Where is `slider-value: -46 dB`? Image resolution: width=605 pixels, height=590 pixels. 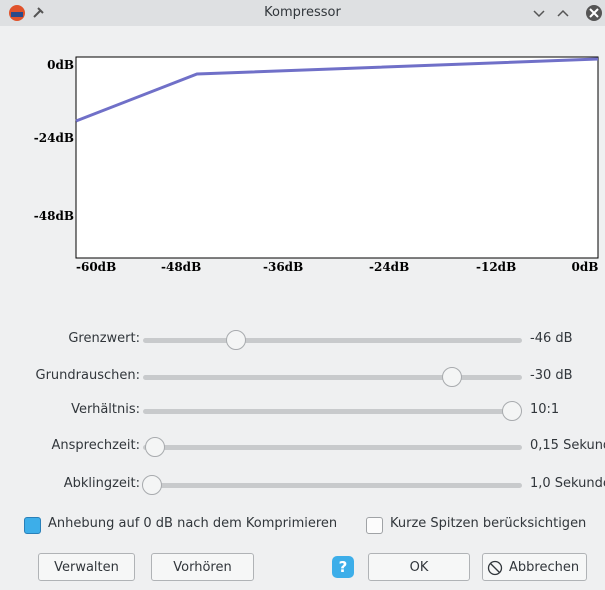
slider-value: -46 dB is located at coordinates (551, 338).